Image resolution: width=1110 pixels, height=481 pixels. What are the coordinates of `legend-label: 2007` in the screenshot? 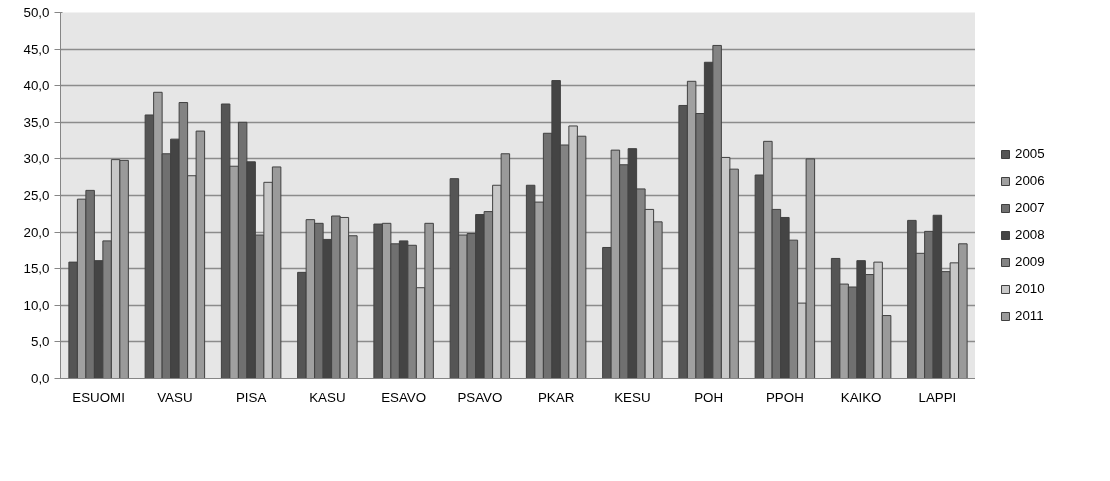 It's located at (1030, 207).